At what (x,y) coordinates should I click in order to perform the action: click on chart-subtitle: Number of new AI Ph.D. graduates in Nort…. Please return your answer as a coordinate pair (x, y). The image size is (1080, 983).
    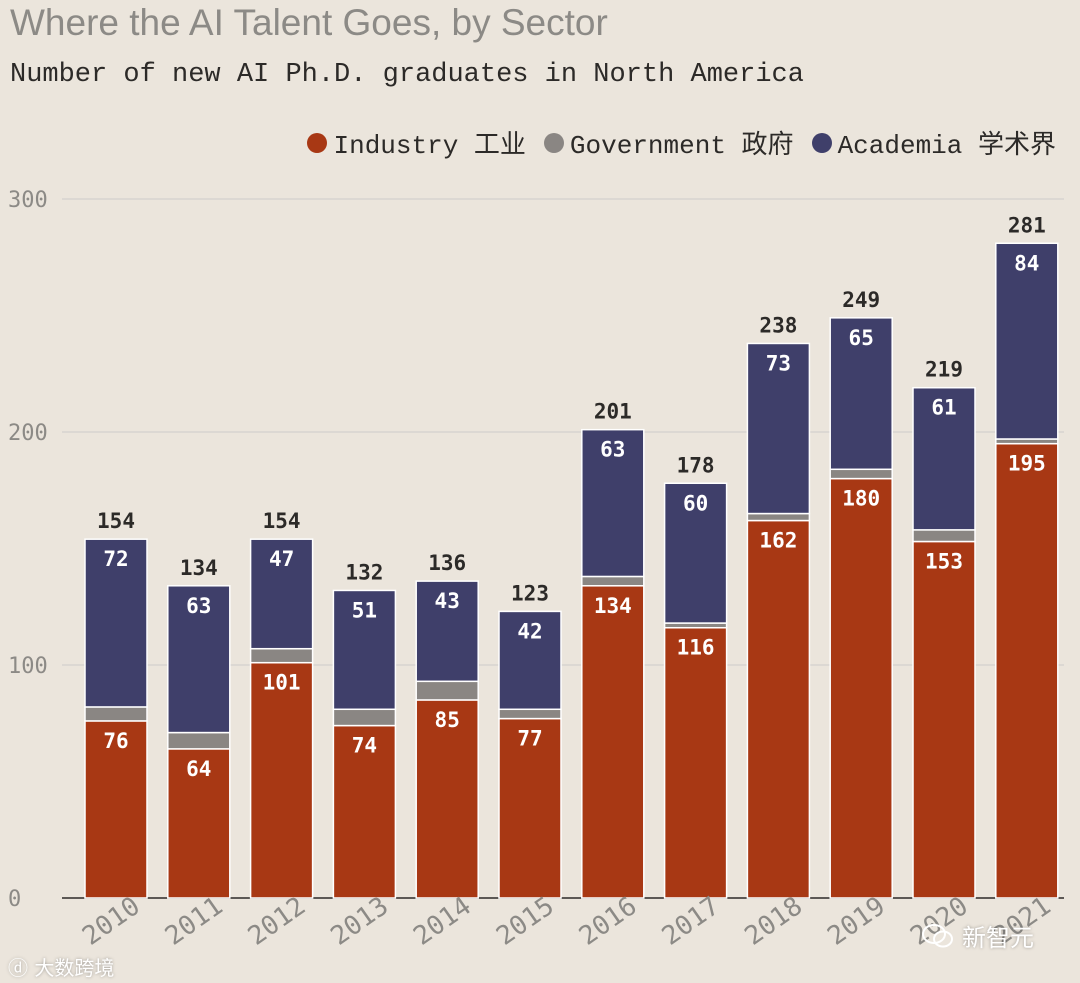
    Looking at the image, I should click on (407, 75).